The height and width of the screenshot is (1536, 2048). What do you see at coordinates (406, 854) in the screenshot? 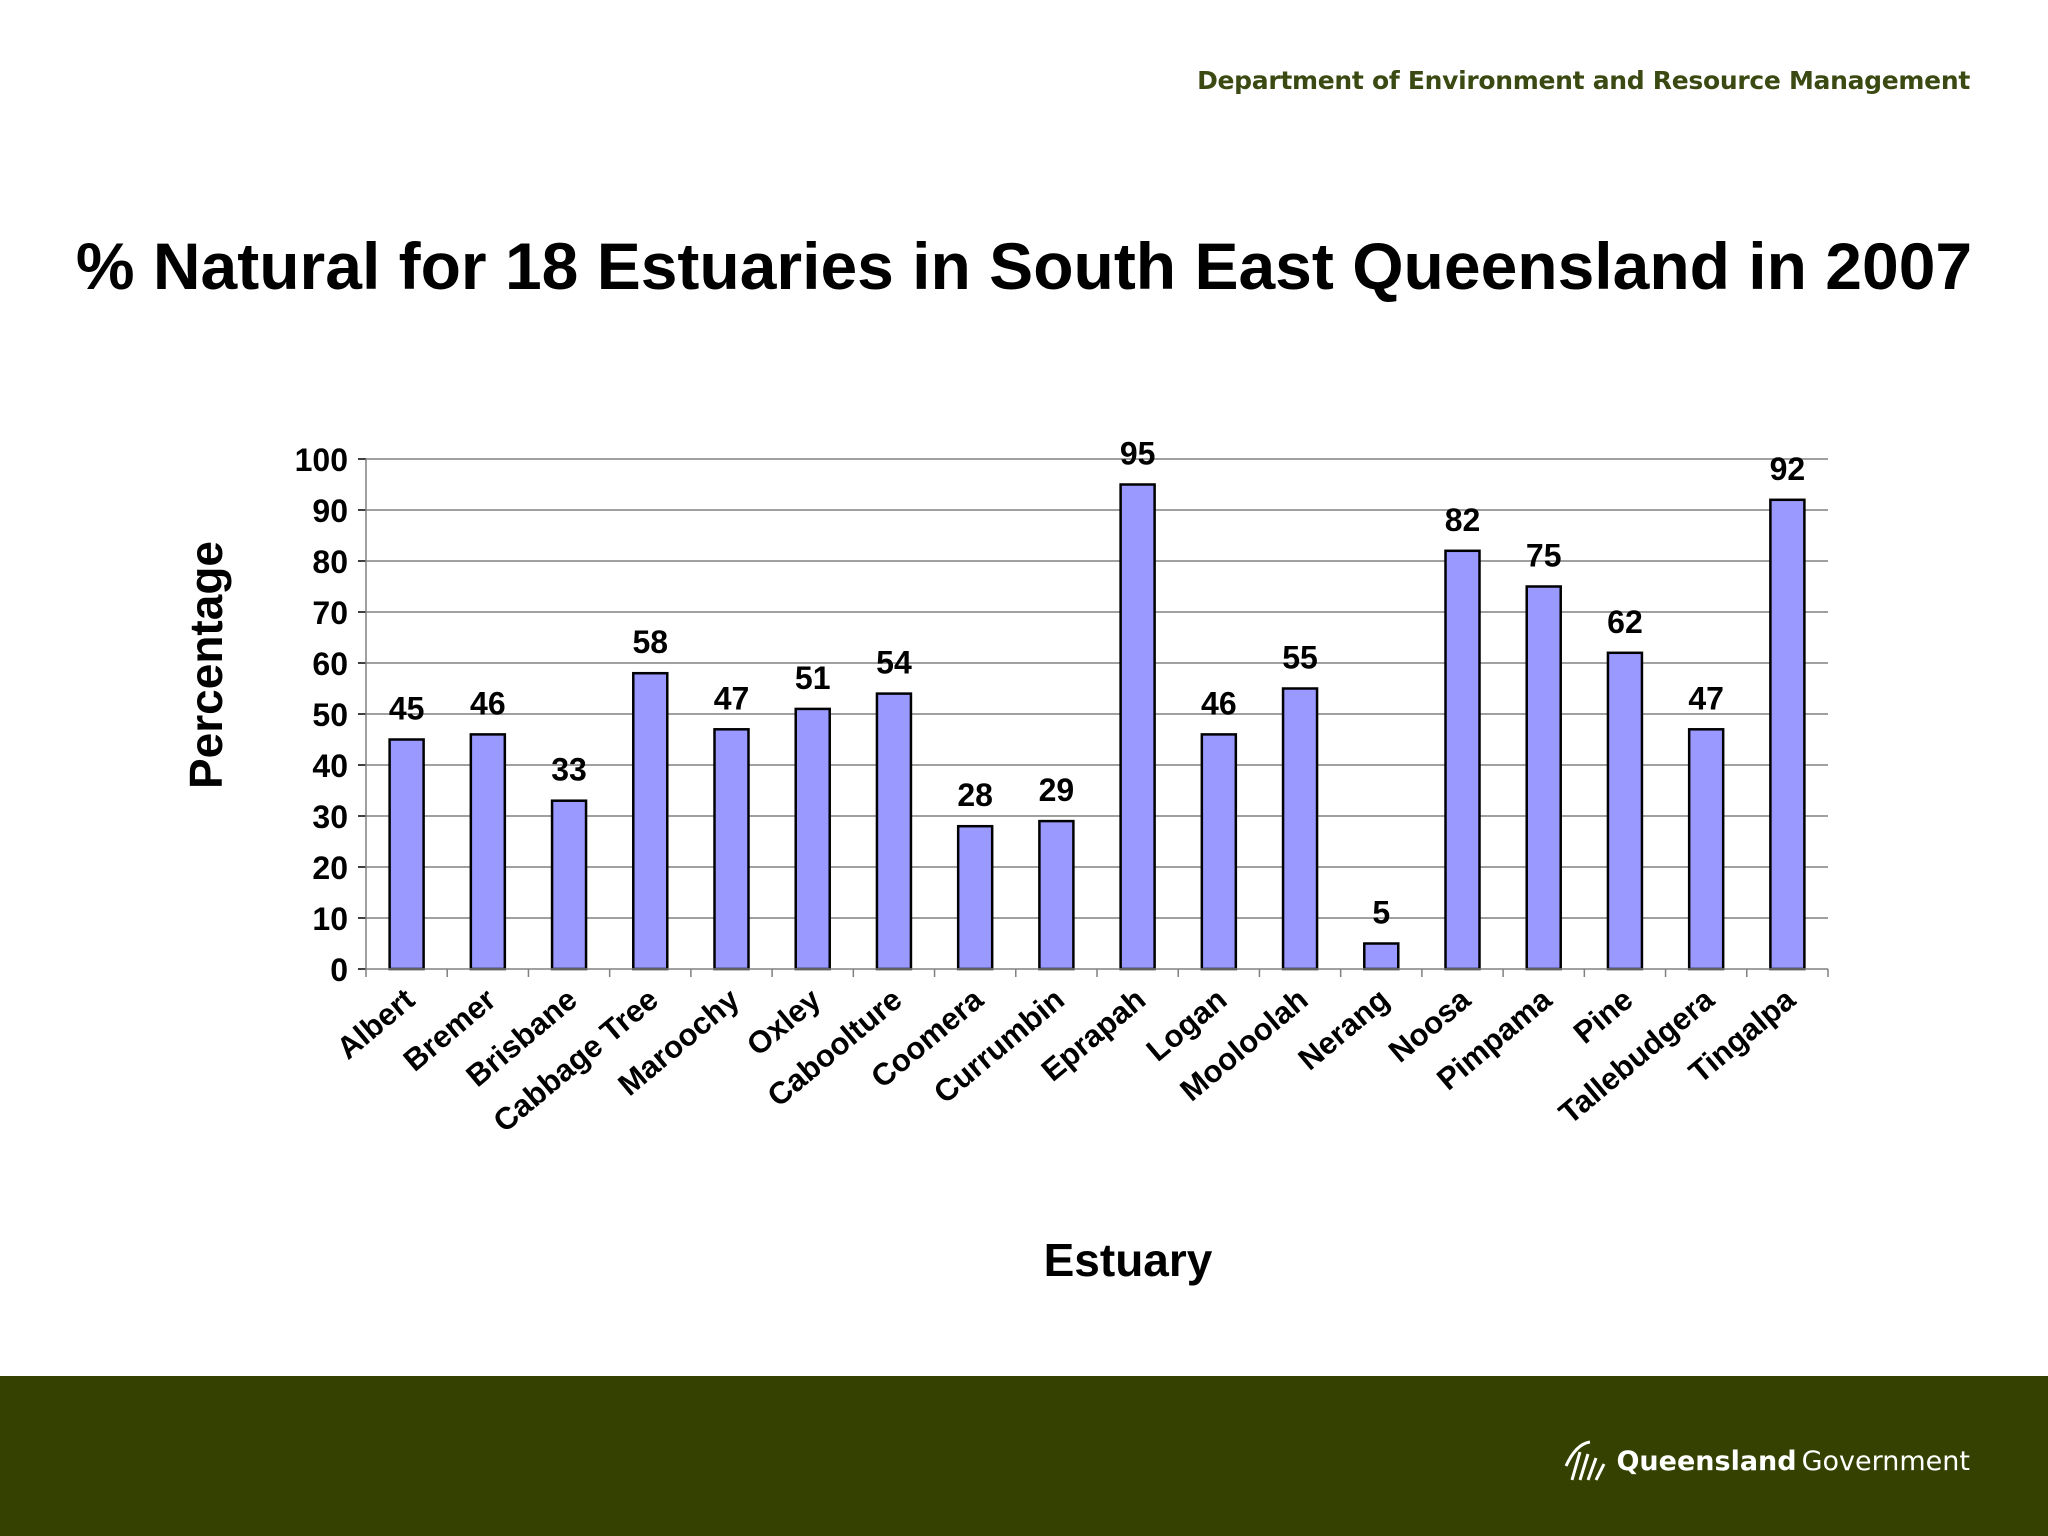
I see `bar-albert` at bounding box center [406, 854].